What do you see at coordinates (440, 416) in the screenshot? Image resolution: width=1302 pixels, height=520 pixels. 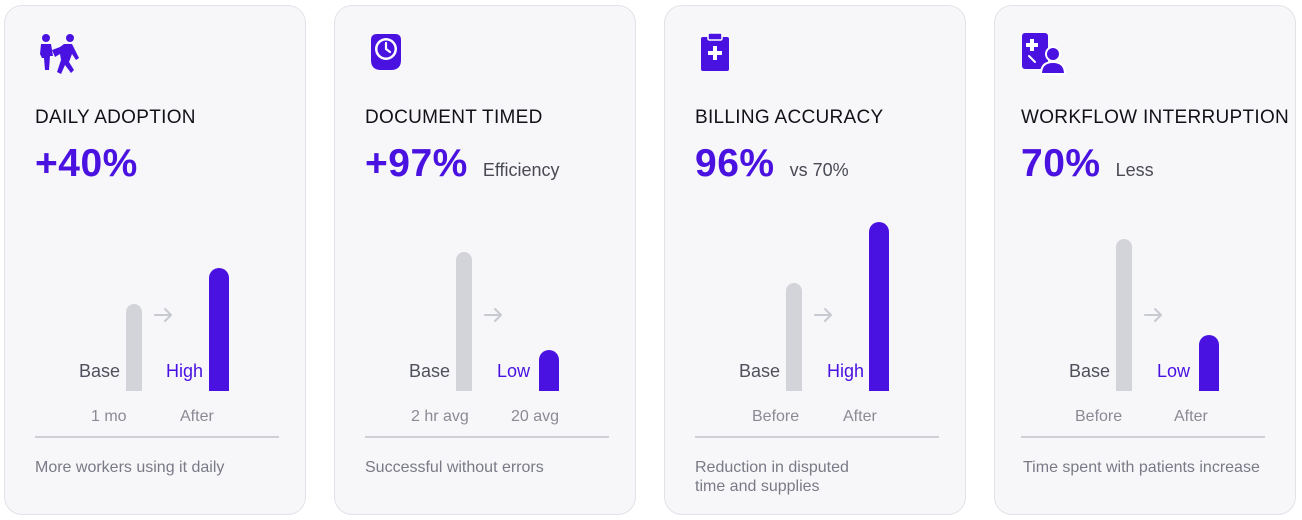 I see `base-tick: 2 hr avg` at bounding box center [440, 416].